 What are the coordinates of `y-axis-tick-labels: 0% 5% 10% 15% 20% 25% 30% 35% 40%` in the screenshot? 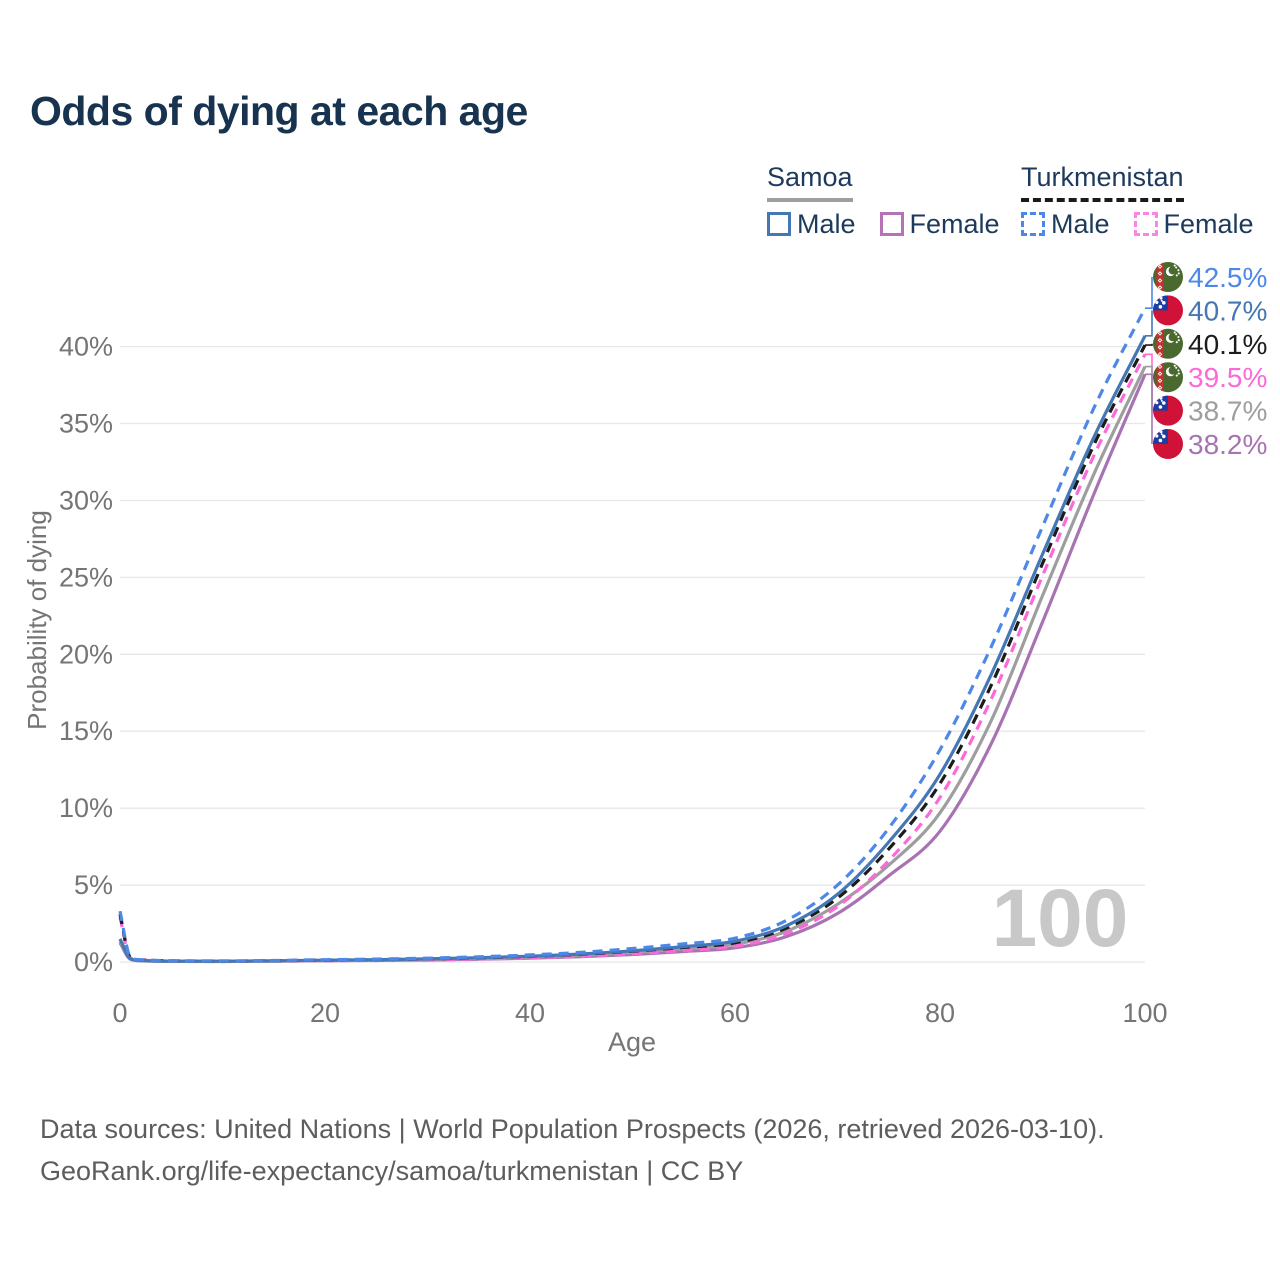 It's located at (86, 654).